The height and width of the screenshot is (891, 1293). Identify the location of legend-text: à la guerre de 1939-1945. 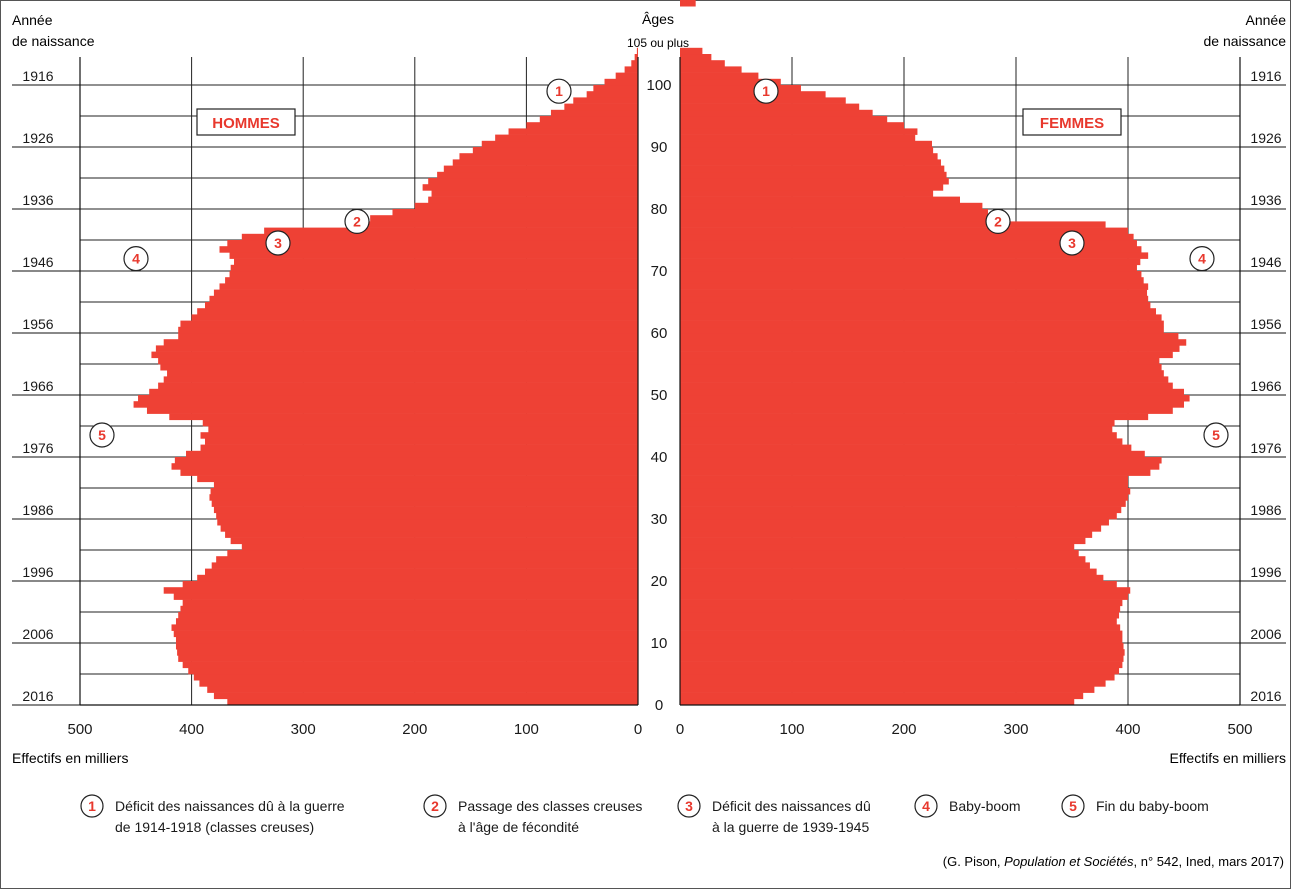
(790, 827).